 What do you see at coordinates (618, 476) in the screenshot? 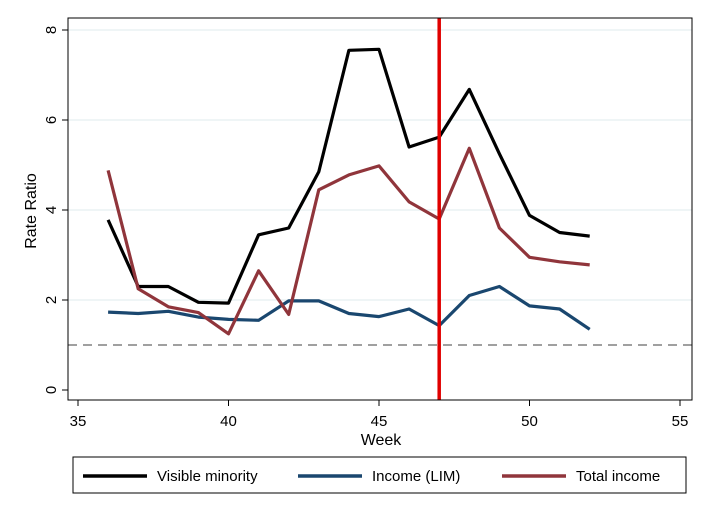
I see `legend-label-total-income: Total income` at bounding box center [618, 476].